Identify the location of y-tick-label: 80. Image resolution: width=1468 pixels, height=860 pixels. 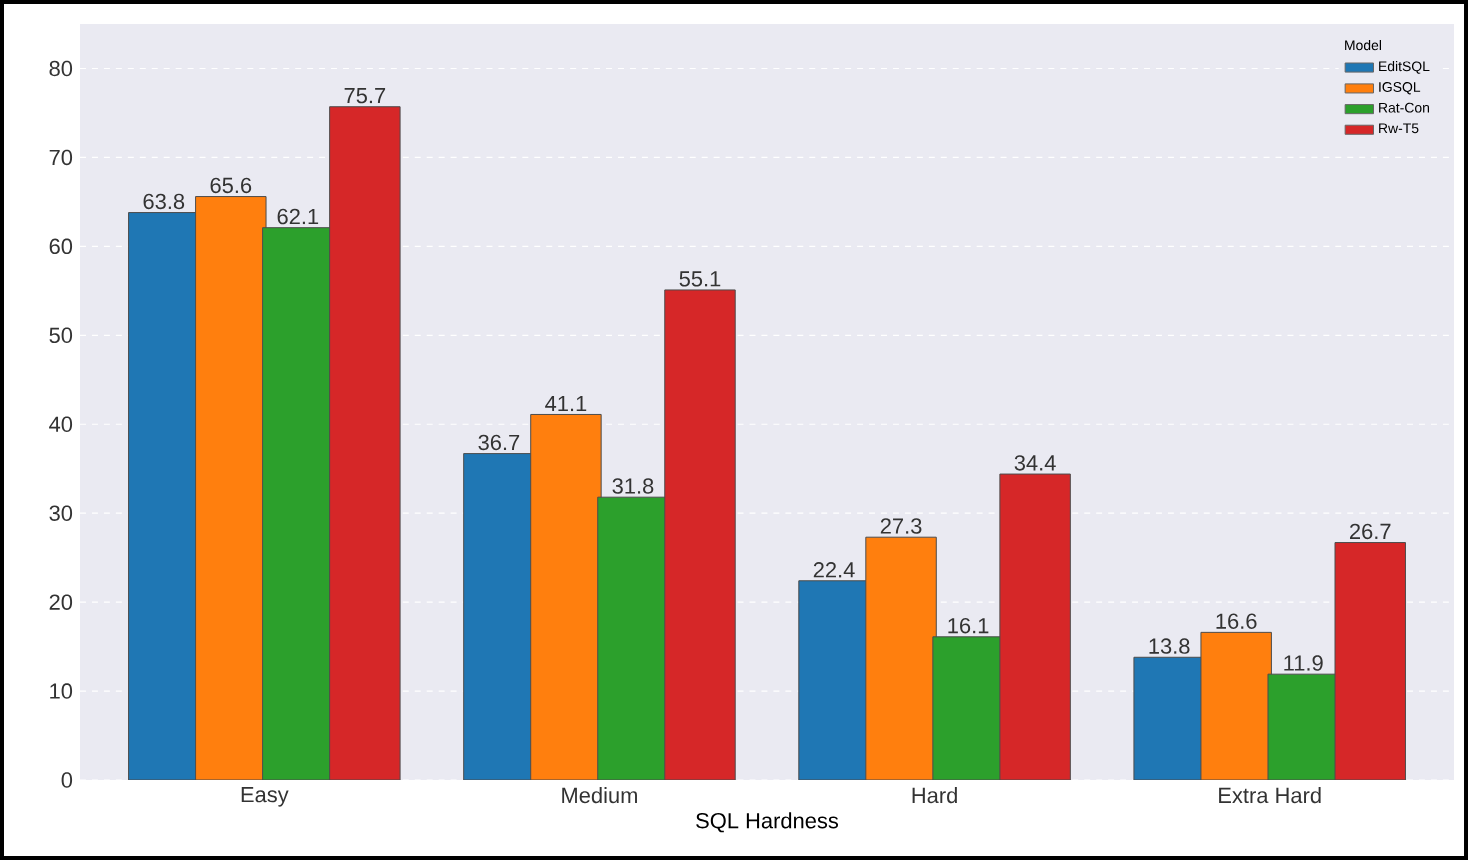
(61, 68).